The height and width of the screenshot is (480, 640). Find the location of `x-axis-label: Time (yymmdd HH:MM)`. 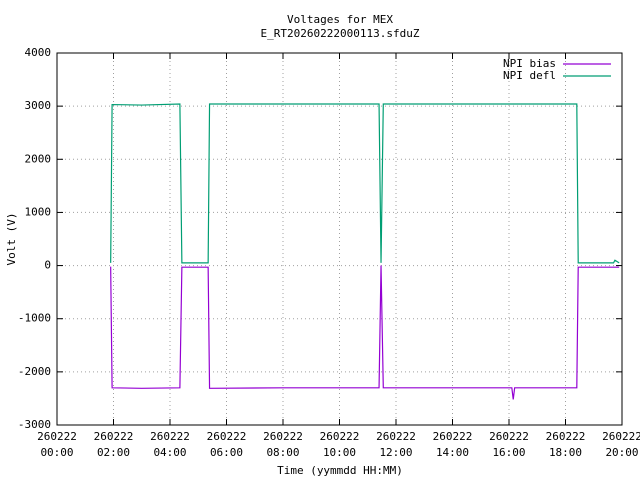

x-axis-label: Time (yymmdd HH:MM) is located at coordinates (340, 470).